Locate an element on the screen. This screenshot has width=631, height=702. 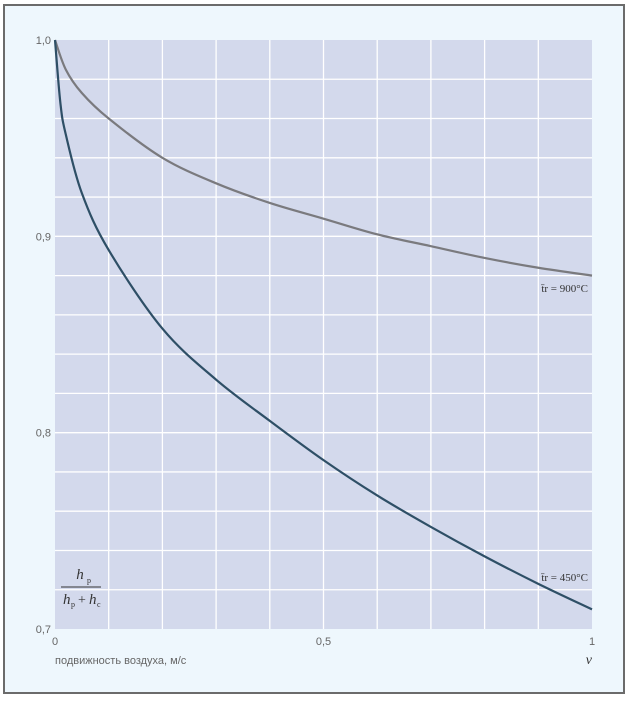
x-tick-label: 1 is located at coordinates (592, 642).